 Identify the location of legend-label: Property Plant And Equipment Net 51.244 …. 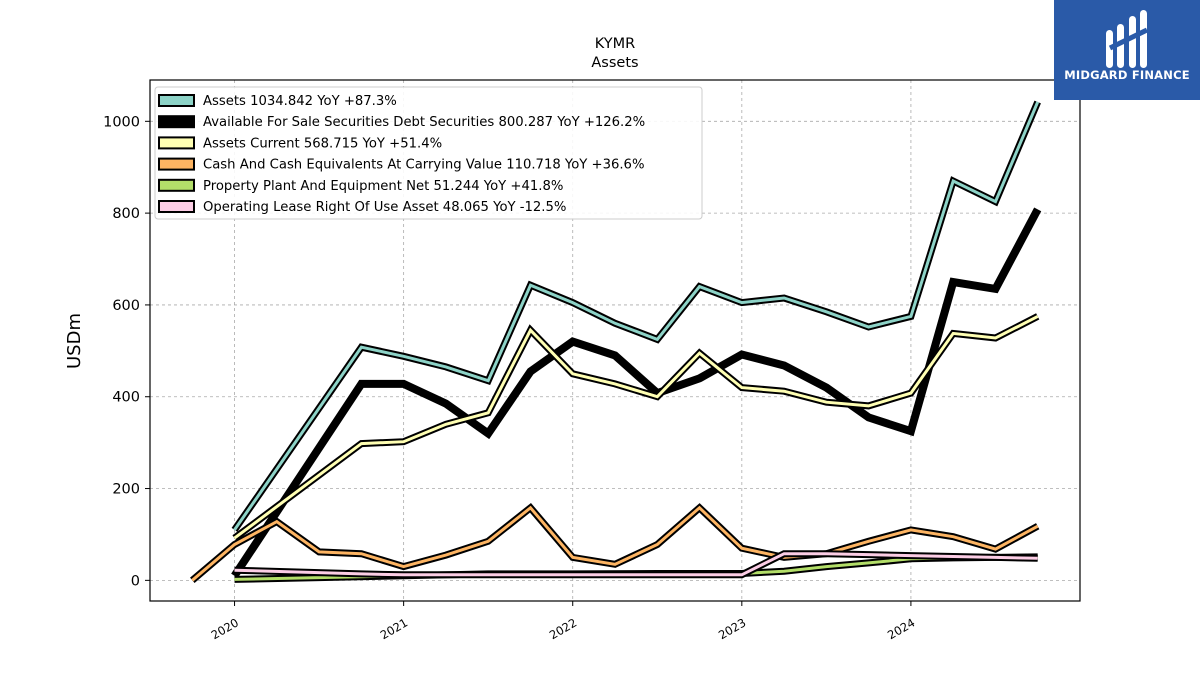
(383, 186).